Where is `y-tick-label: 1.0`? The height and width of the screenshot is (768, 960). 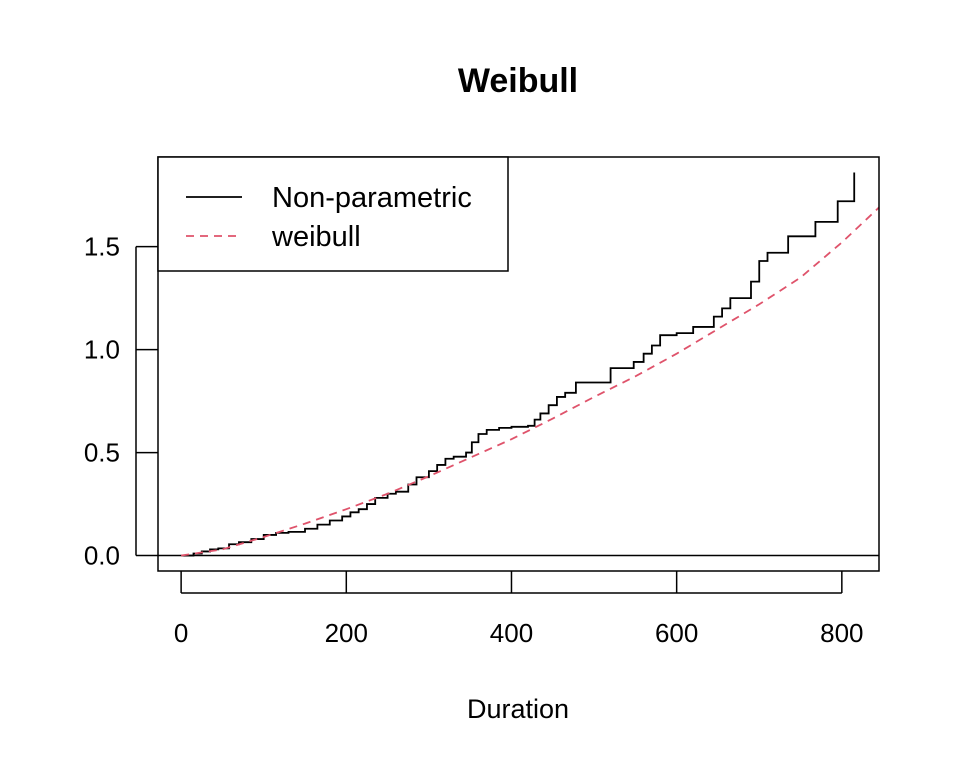
y-tick-label: 1.0 is located at coordinates (102, 350).